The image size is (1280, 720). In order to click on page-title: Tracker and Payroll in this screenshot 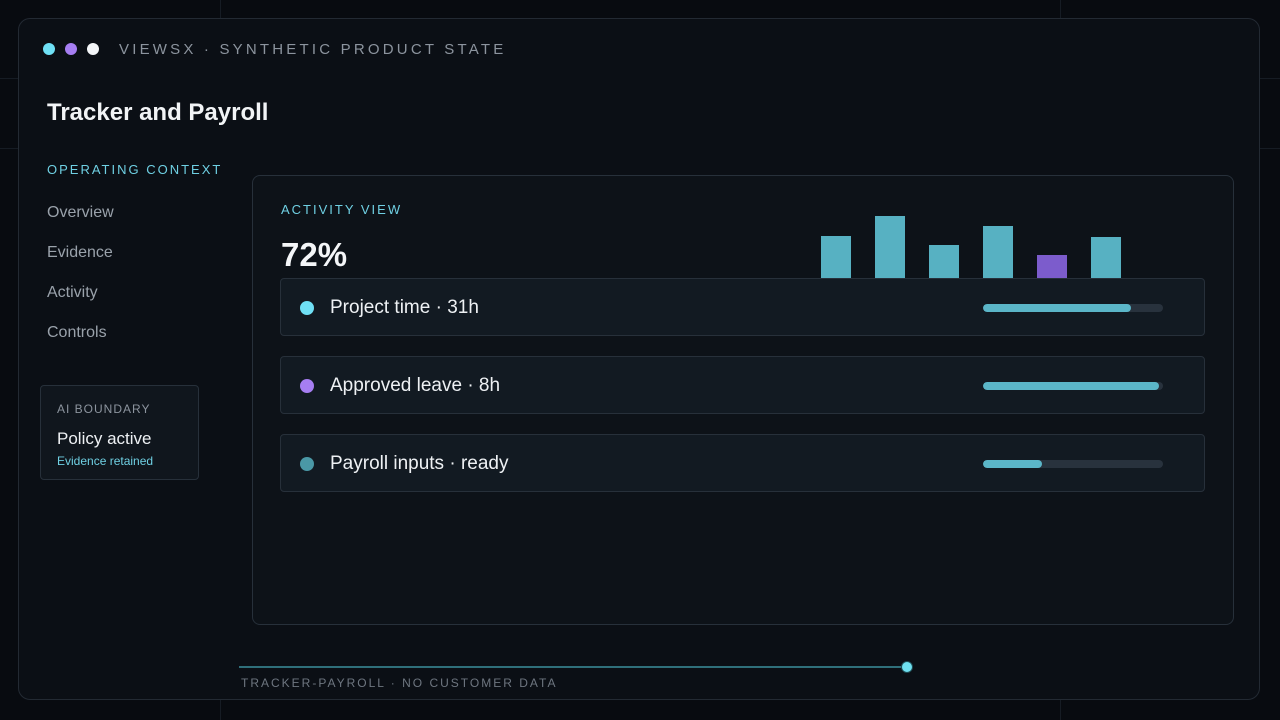, I will do `click(158, 112)`.